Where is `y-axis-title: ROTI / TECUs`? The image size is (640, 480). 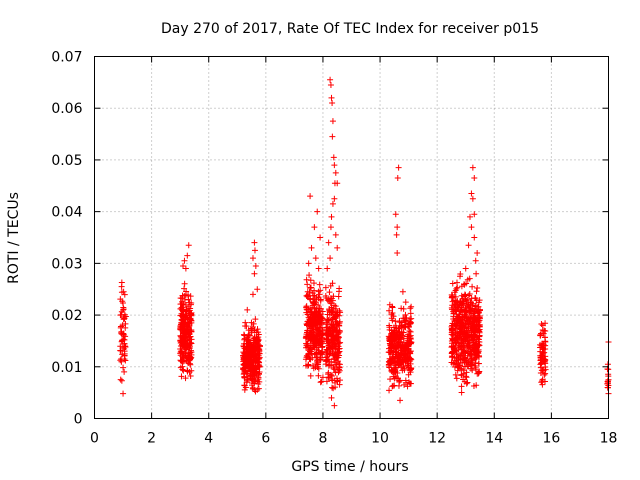
y-axis-title: ROTI / TECUs is located at coordinates (14, 238).